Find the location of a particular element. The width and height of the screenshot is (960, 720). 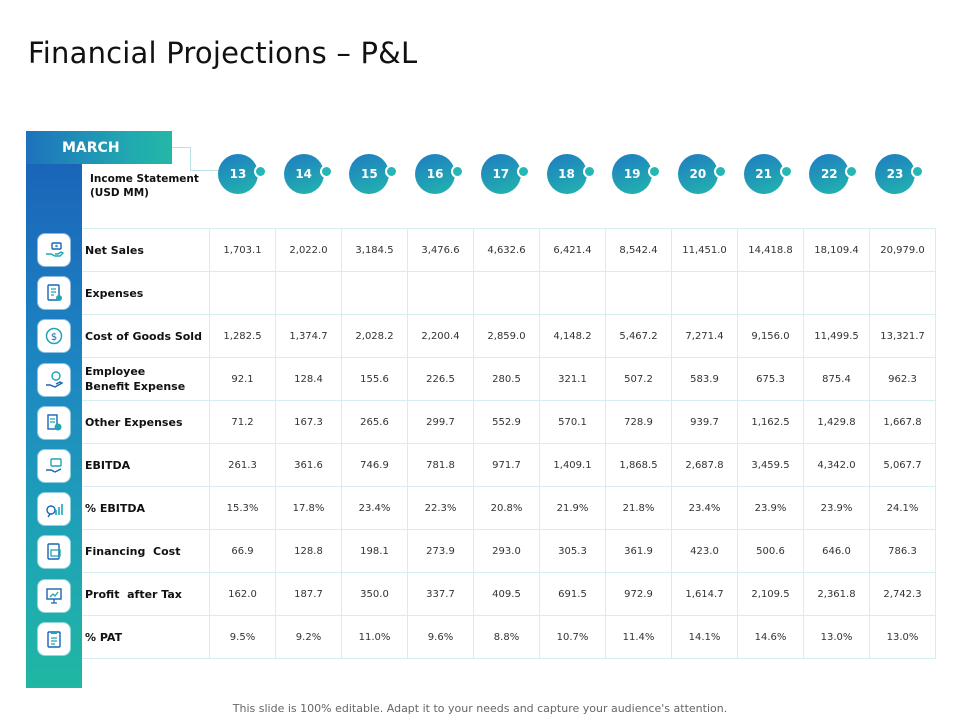

table-cell: 1,409.1 is located at coordinates (572, 465).